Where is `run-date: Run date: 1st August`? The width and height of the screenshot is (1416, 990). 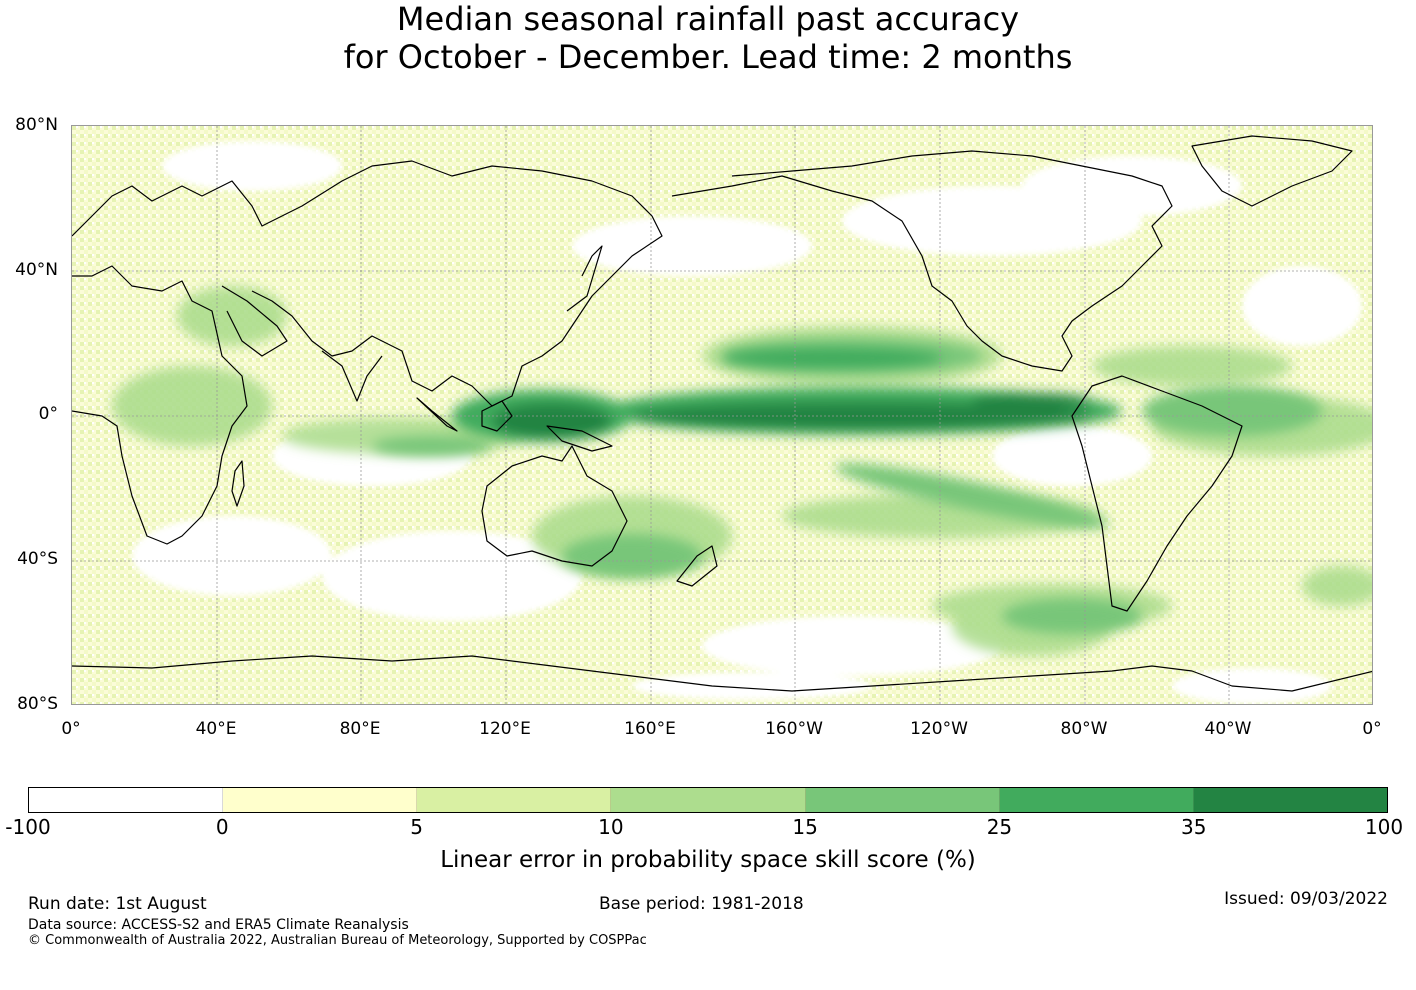
run-date: Run date: 1st August is located at coordinates (117, 904).